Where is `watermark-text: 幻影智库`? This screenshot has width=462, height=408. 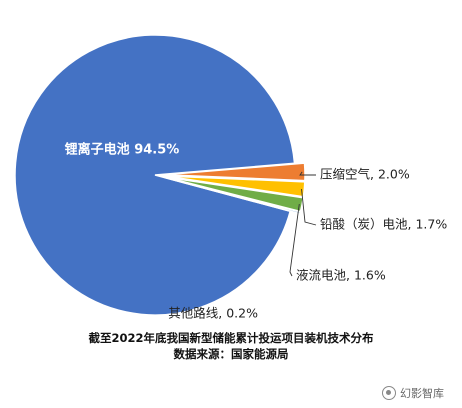 watermark-text: 幻影智库 is located at coordinates (422, 393).